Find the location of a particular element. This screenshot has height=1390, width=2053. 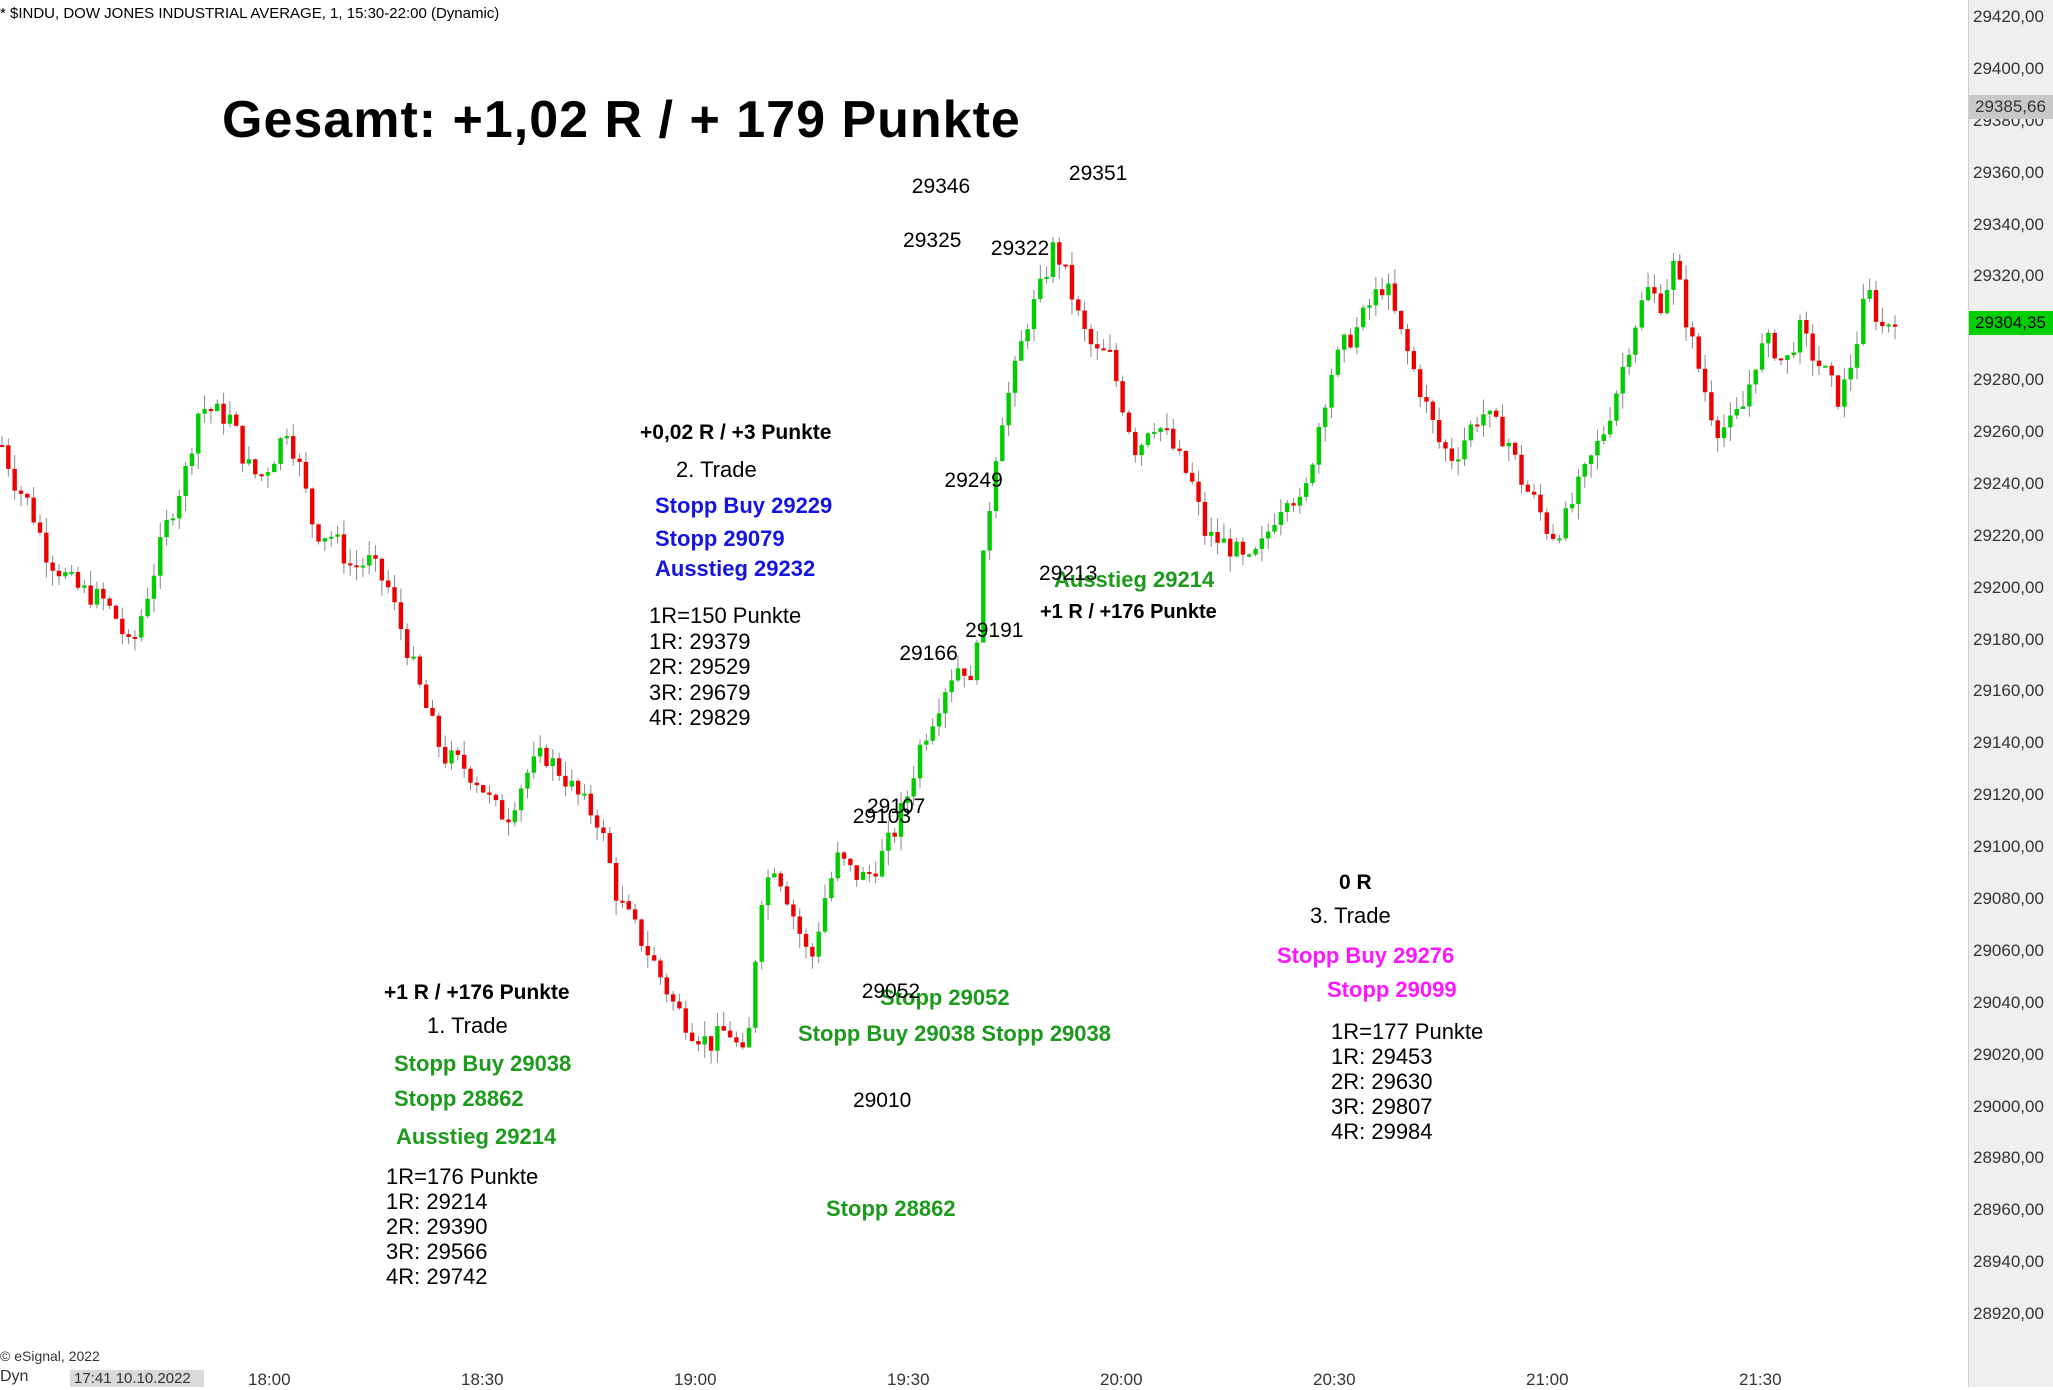

price-tick-label: 28920,00 is located at coordinates (2008, 1314).